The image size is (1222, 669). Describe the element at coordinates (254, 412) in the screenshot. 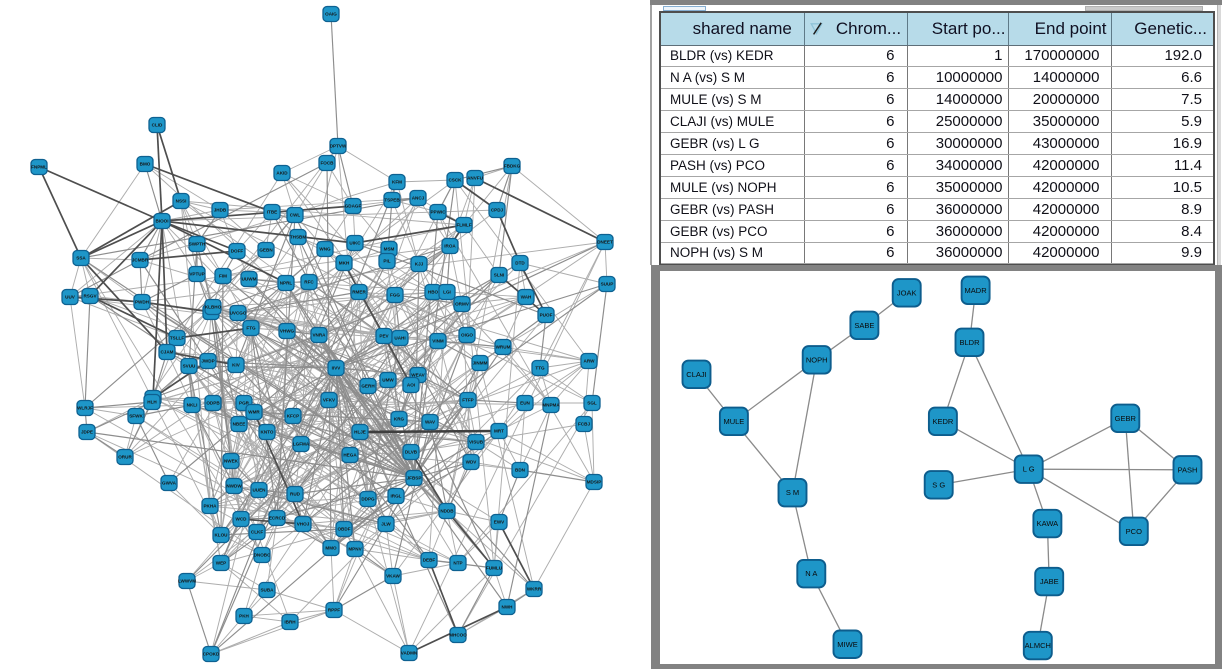

I see `svg-text: WMR` at that location.